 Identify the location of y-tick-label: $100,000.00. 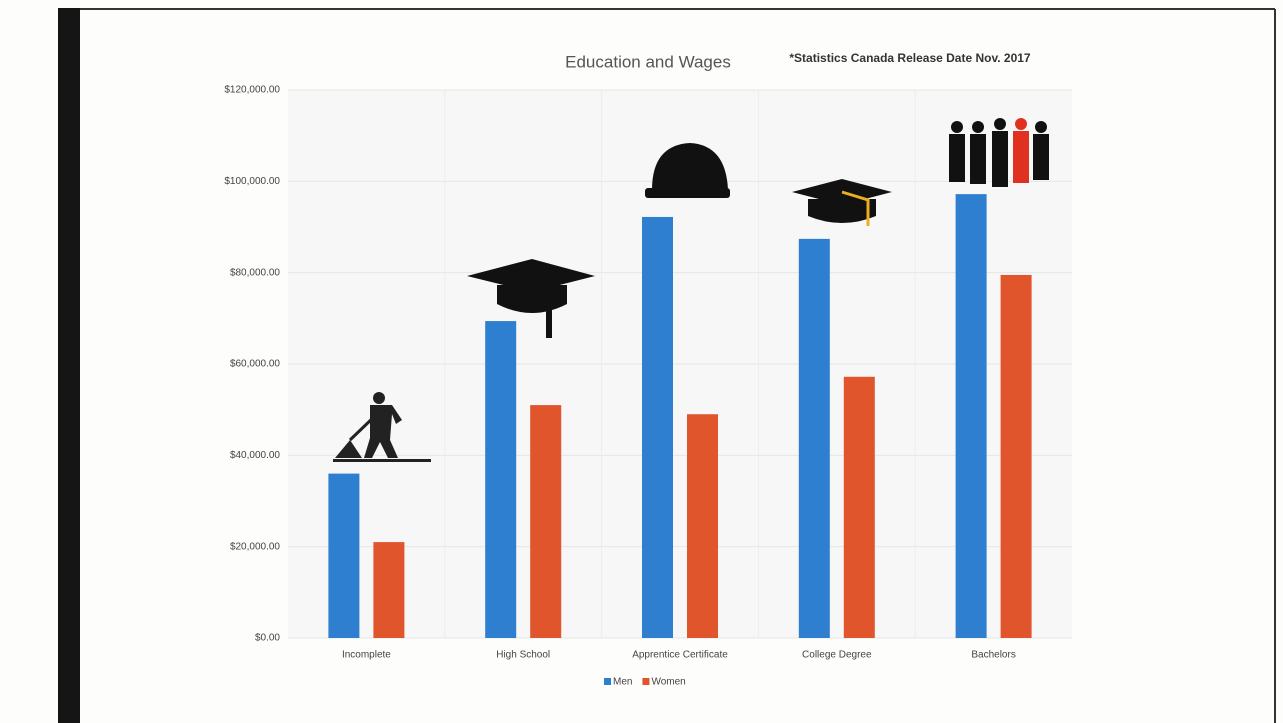
(252, 181).